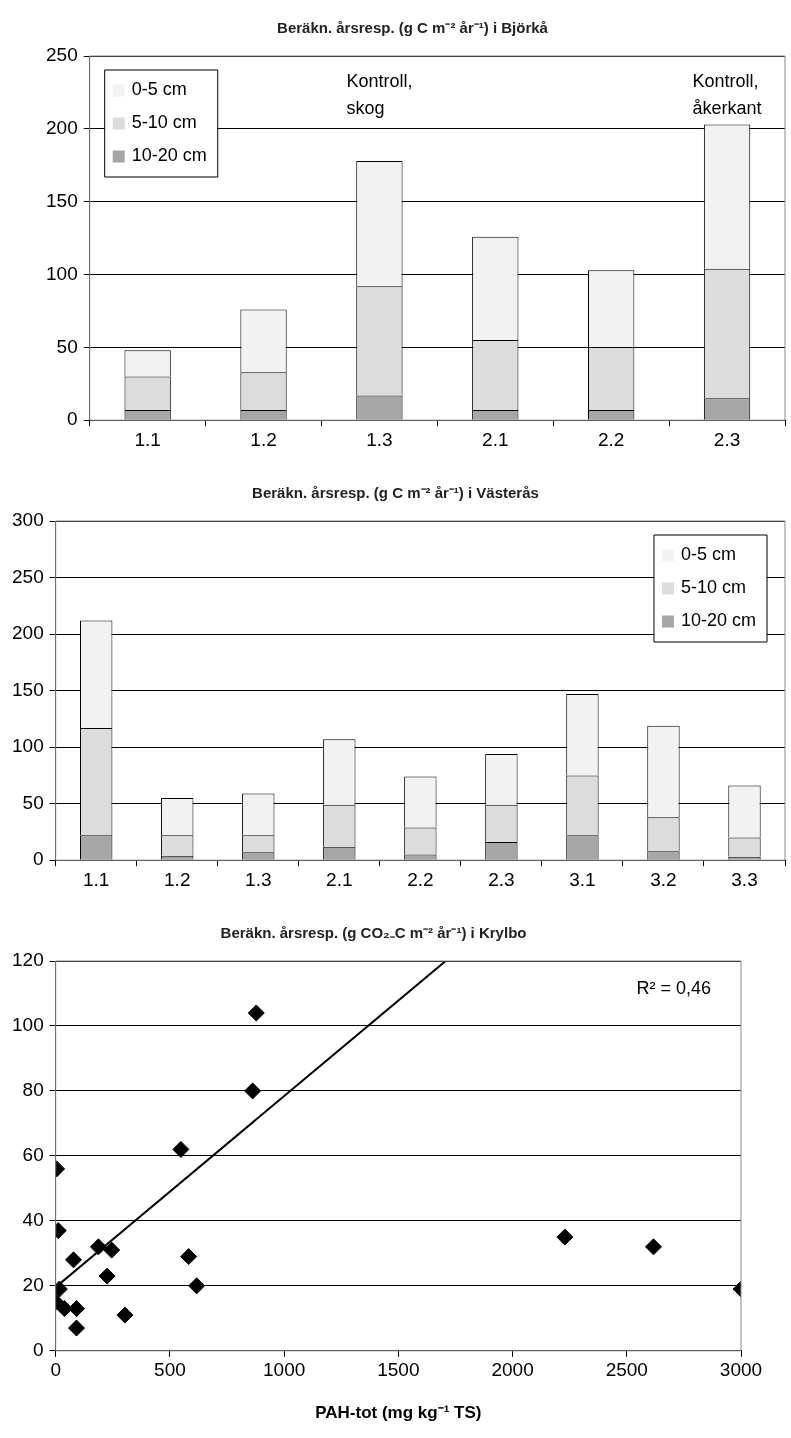 The image size is (791, 1438). I want to click on x-tick-label: 2500, so click(626, 1370).